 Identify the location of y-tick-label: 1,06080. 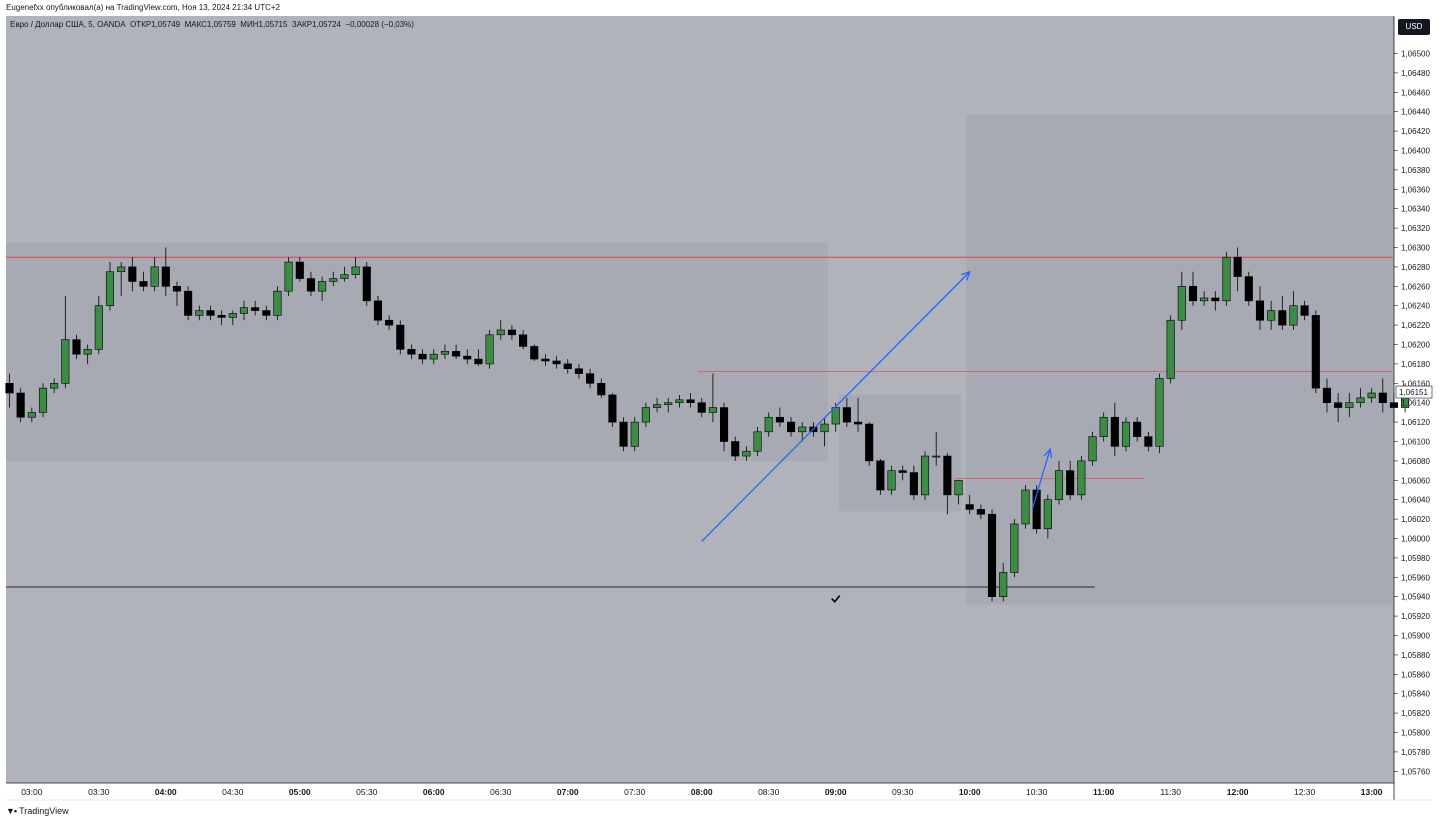
(1415, 461).